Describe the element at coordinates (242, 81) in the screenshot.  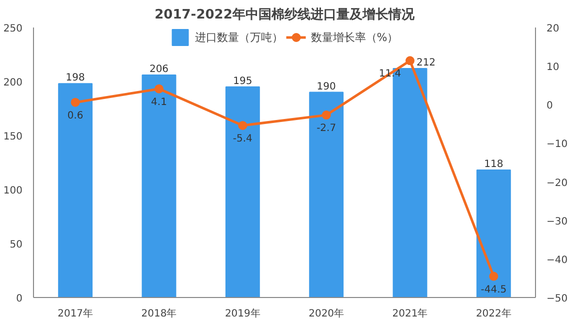
I see `data-label: 195` at that location.